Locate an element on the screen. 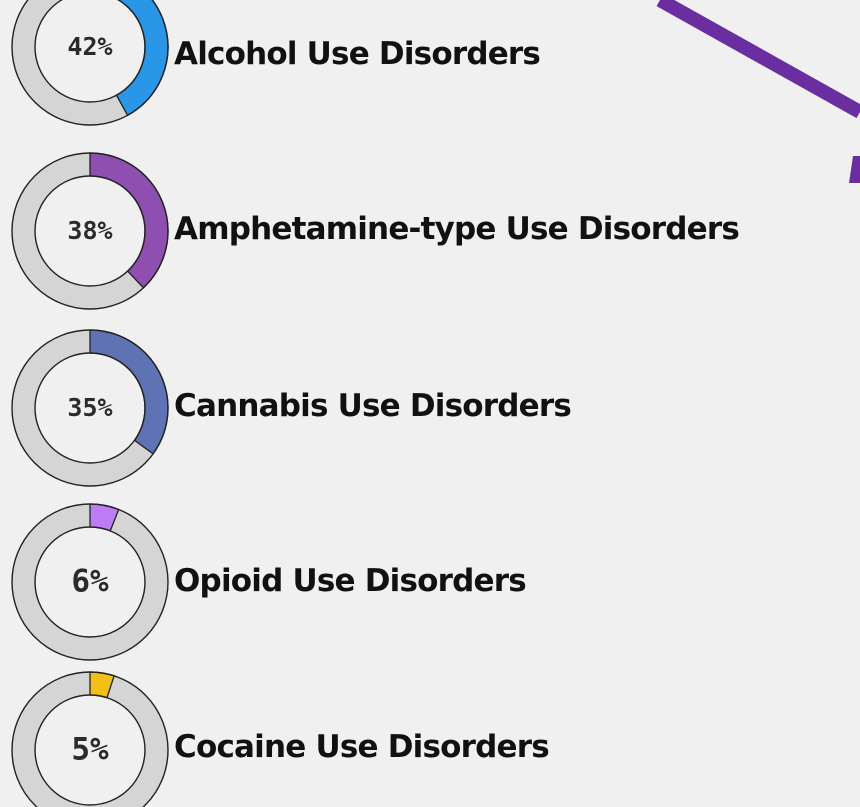  label-amphetamine: Amphetamine-type Use Disorders is located at coordinates (457, 229).